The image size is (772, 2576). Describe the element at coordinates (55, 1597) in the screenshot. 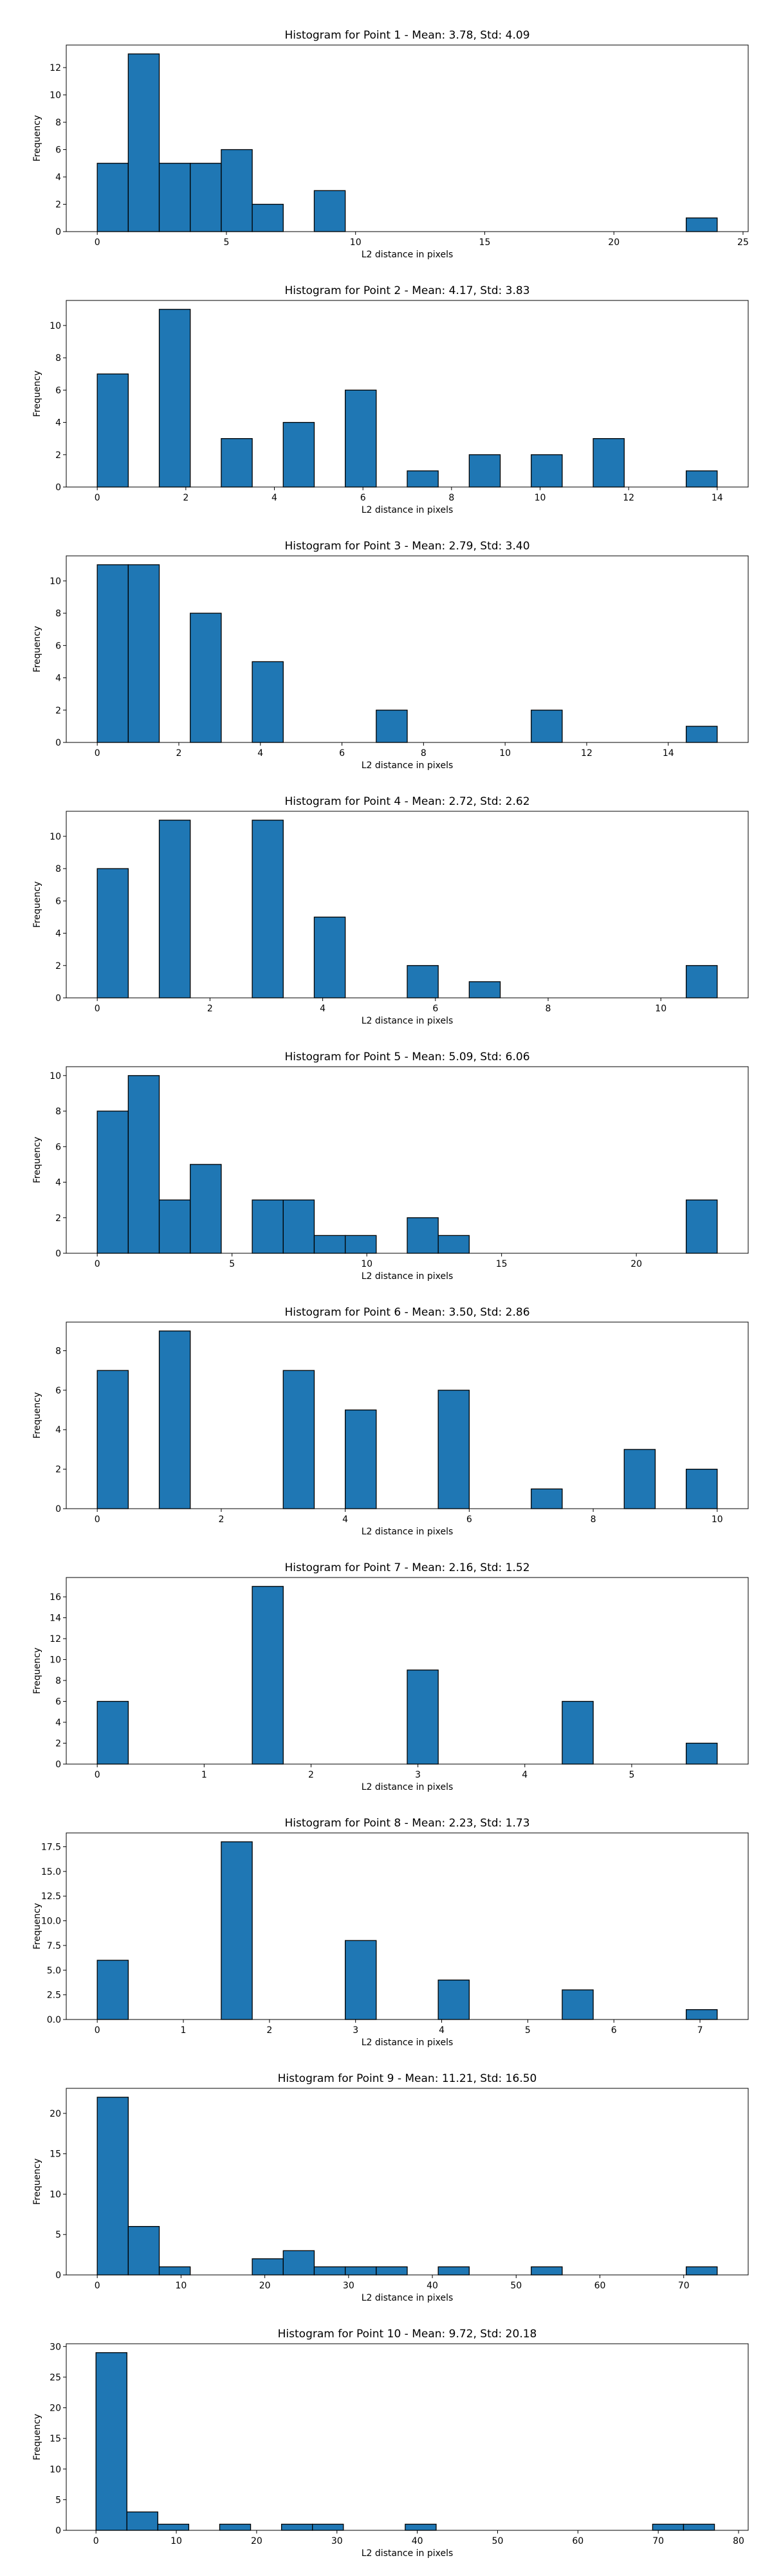

I see `y-tick-label: 16` at that location.